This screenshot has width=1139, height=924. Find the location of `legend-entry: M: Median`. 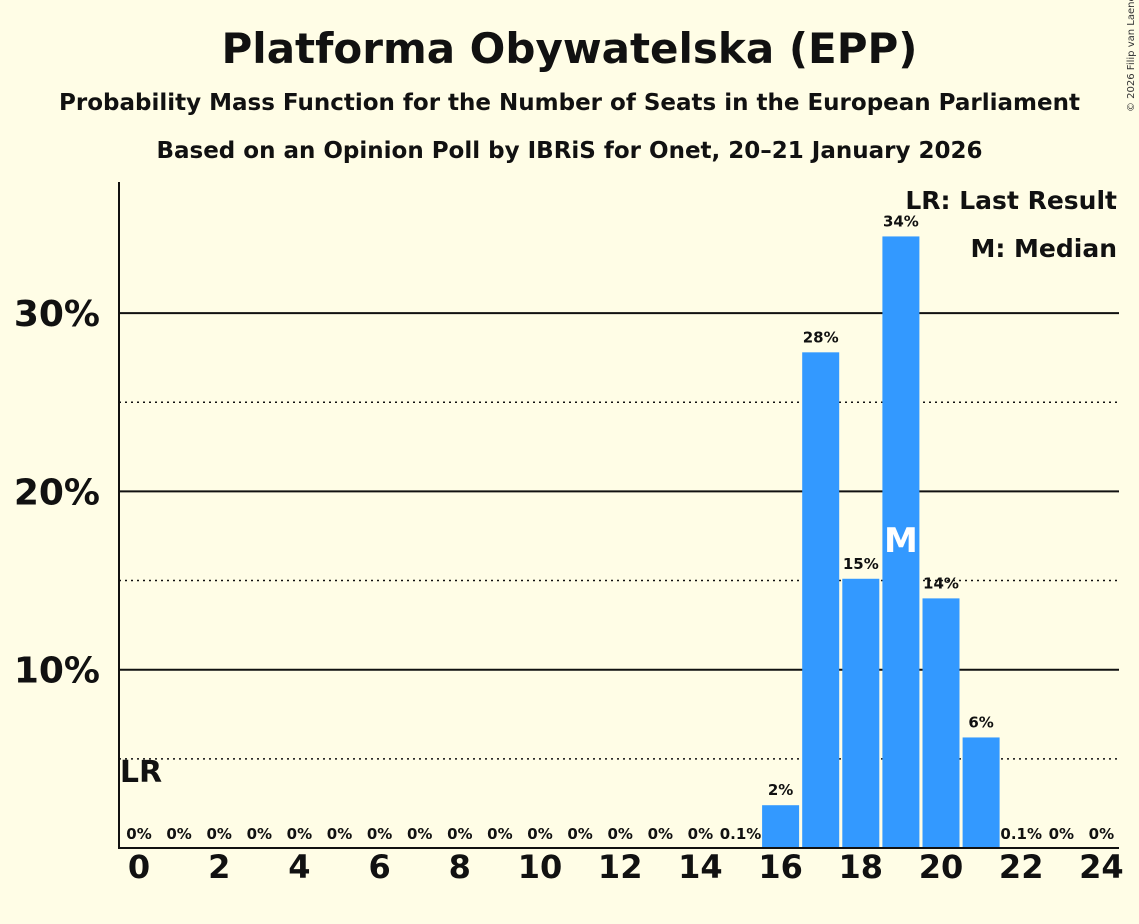

legend-entry: M: Median is located at coordinates (1043, 248).